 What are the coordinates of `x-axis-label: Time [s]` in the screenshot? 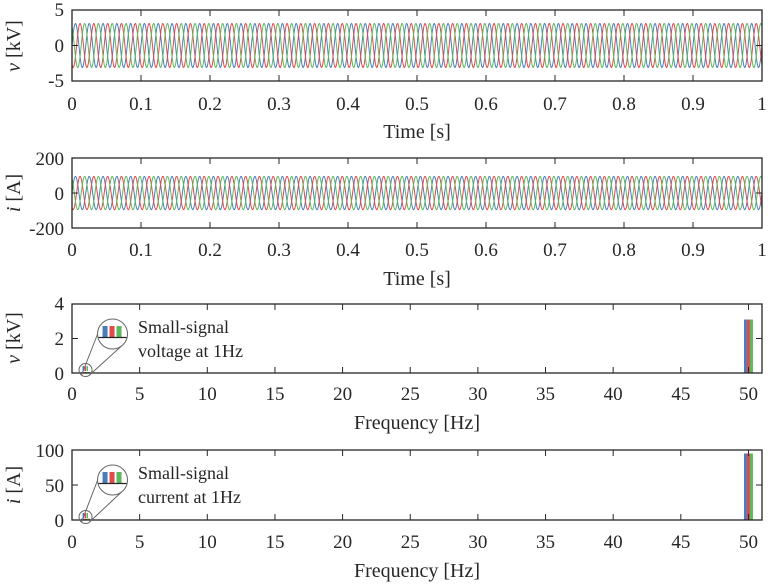 It's located at (417, 132).